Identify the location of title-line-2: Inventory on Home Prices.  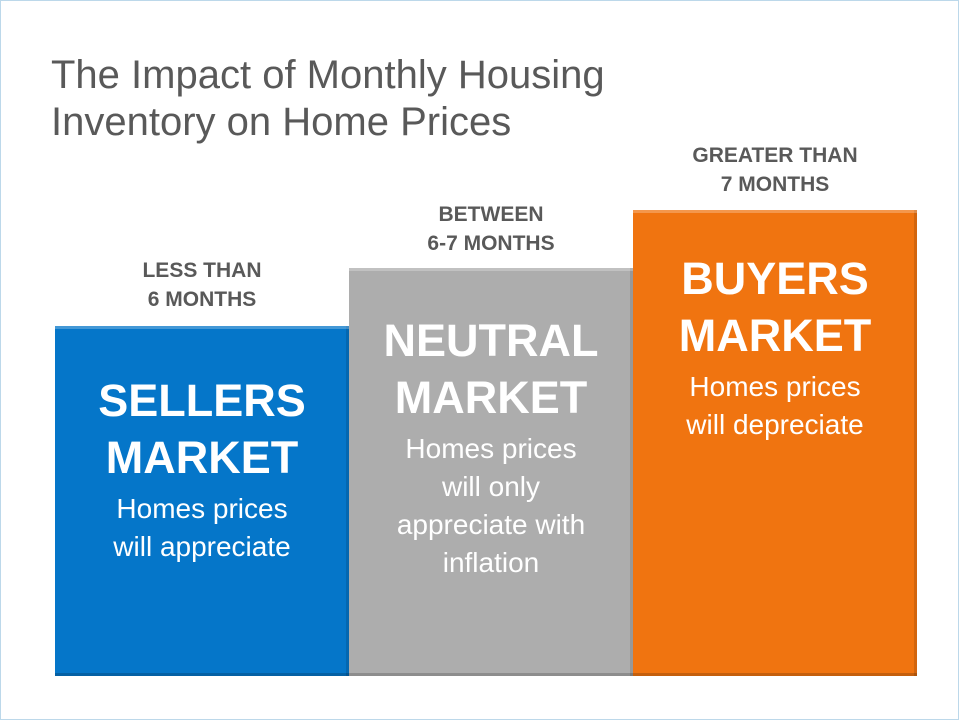
(281, 122).